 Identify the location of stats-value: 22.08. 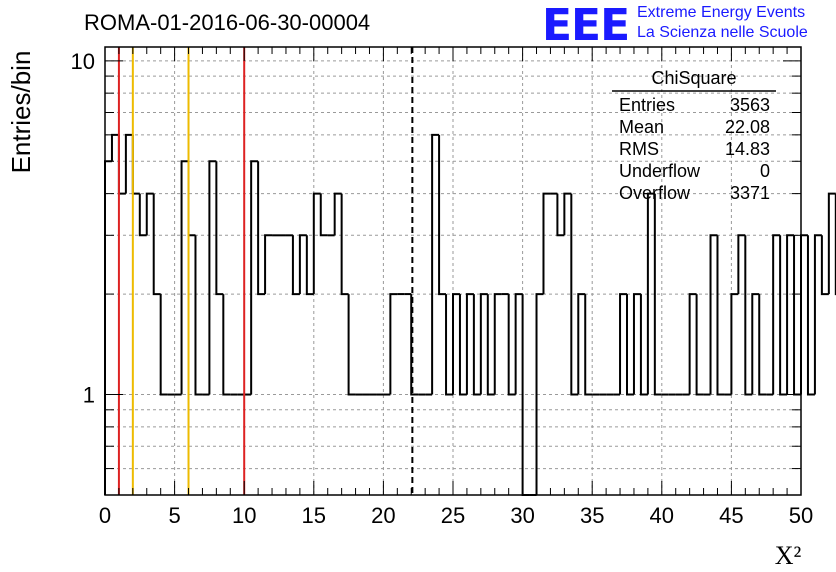
(747, 127).